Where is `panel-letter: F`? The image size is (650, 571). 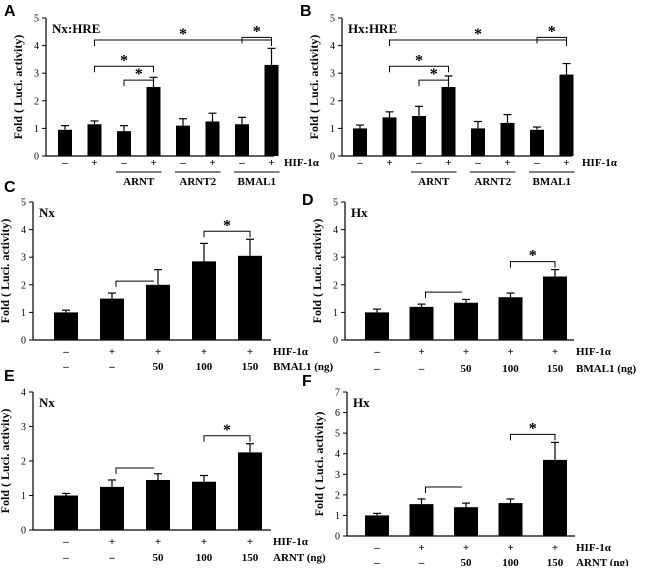 panel-letter: F is located at coordinates (307, 381).